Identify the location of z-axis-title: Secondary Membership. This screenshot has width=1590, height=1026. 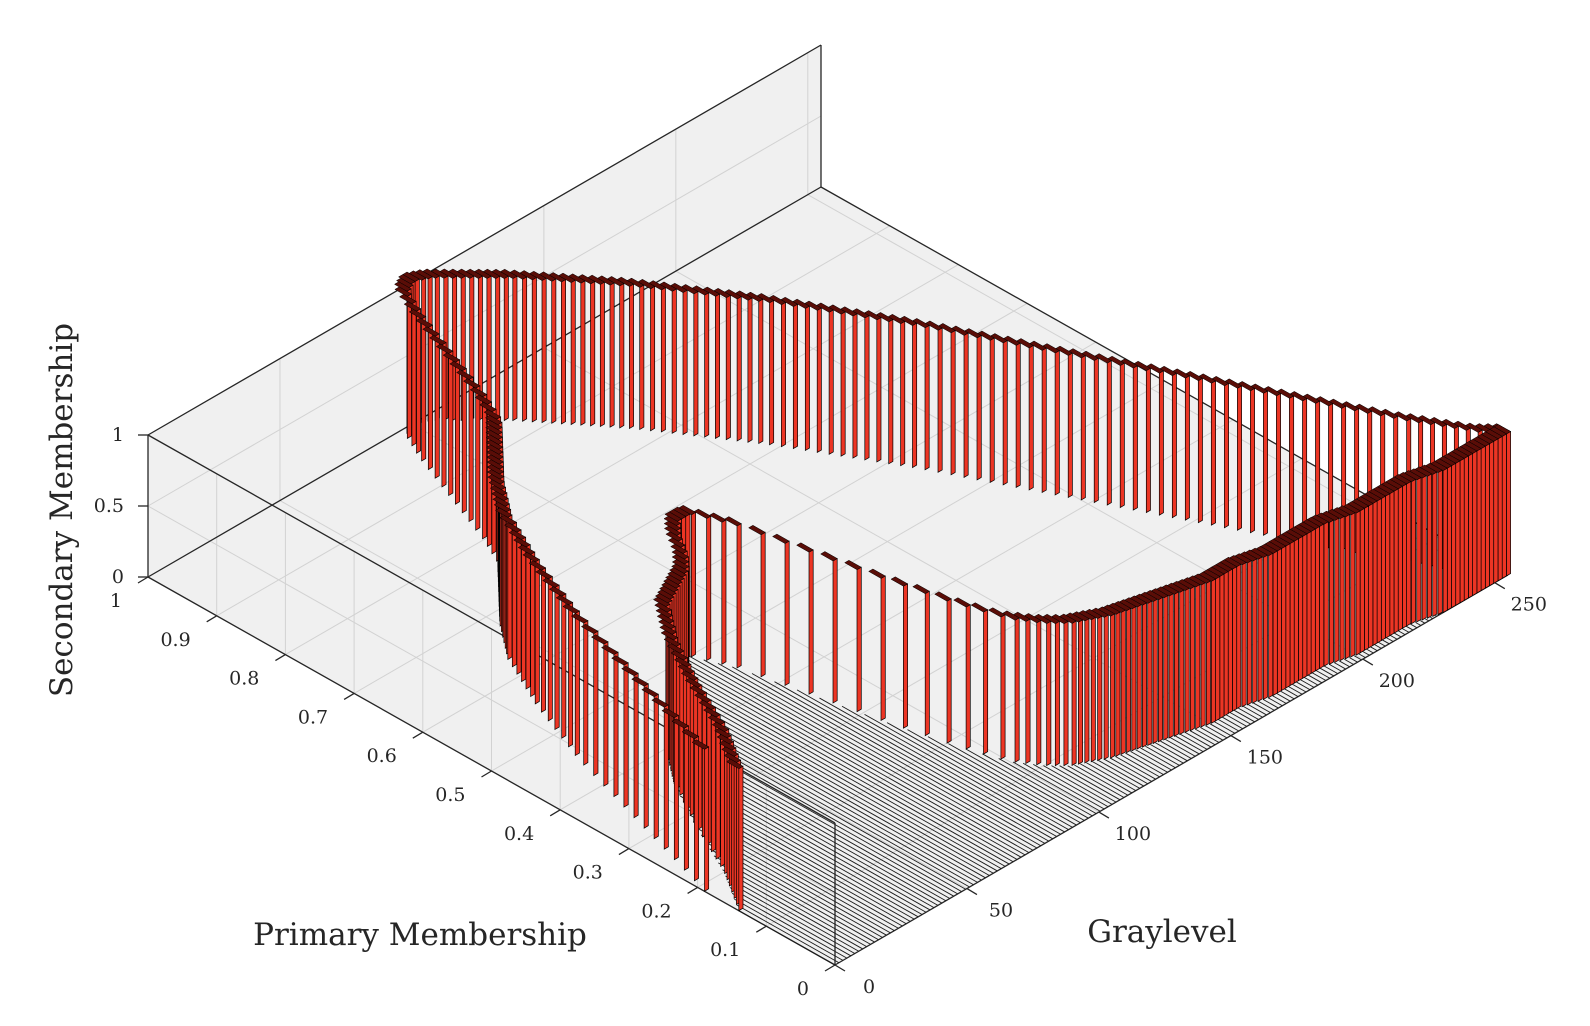
(62, 510).